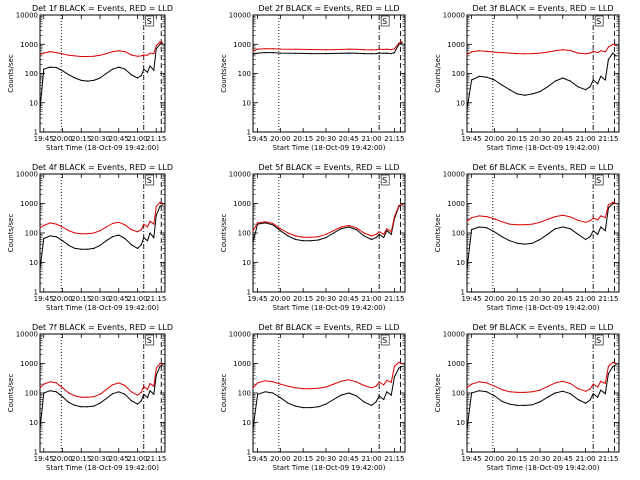 This screenshot has width=640, height=480. What do you see at coordinates (328, 167) in the screenshot?
I see `panel-title: Det 5f BLACK = Events, RED = LLD` at bounding box center [328, 167].